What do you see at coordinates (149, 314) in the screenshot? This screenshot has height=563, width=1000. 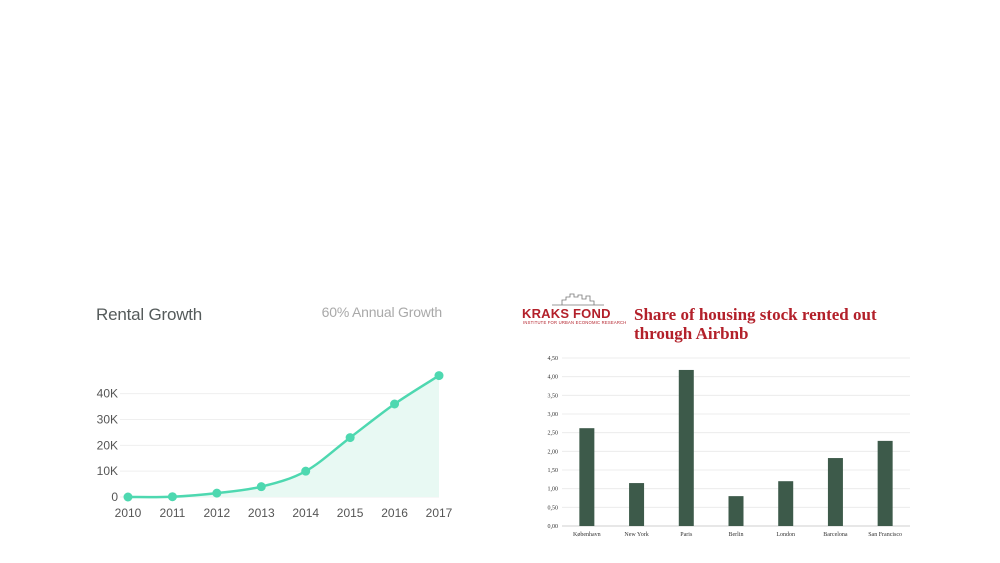 I see `chart-title: Rental Growth` at bounding box center [149, 314].